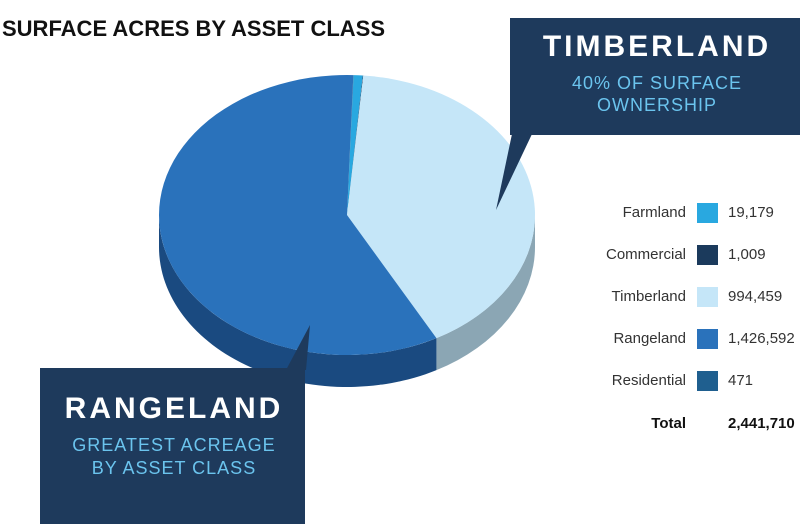 Image resolution: width=810 pixels, height=524 pixels. I want to click on legend-value: 994,459, so click(755, 296).